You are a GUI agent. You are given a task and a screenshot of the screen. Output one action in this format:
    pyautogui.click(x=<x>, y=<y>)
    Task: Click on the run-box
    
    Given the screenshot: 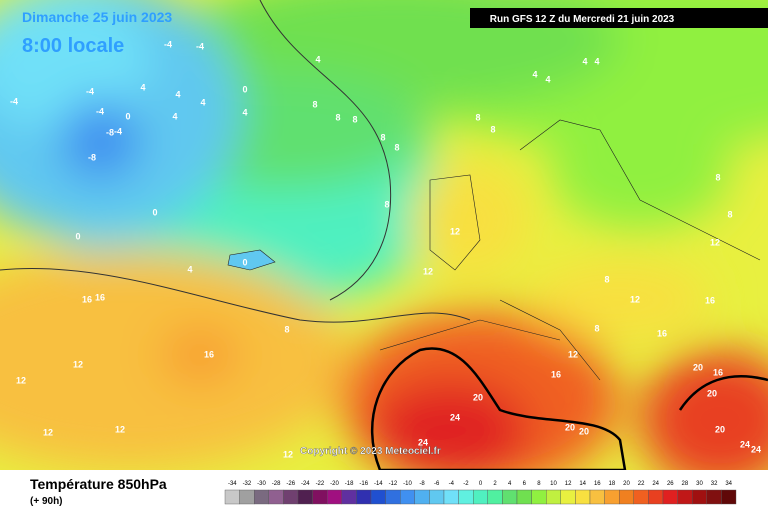 What is the action you would take?
    pyautogui.click(x=619, y=18)
    